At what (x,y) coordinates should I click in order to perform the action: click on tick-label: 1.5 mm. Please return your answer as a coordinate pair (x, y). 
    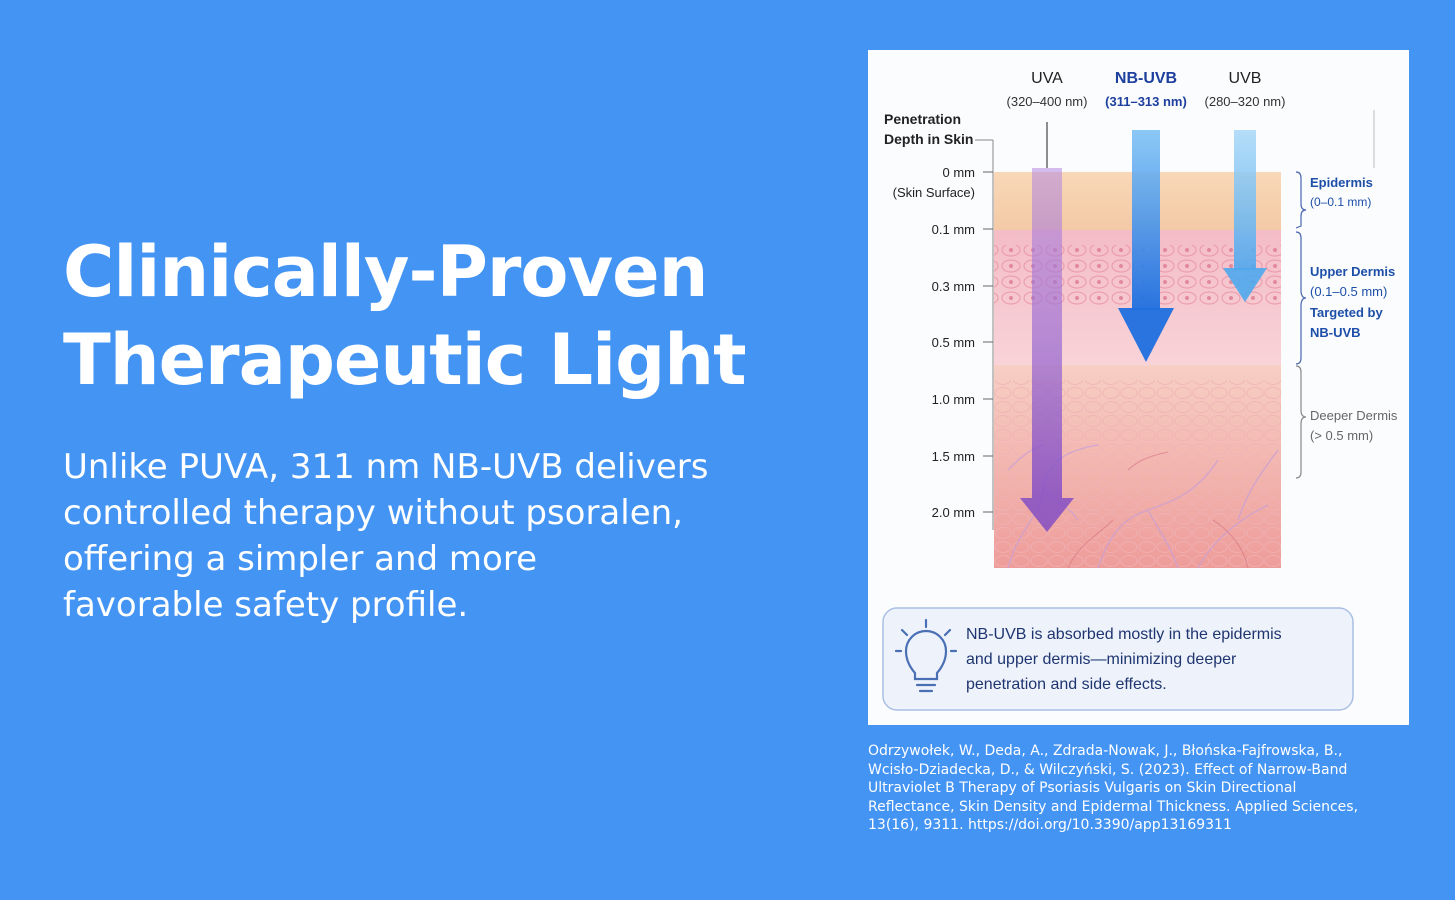
    Looking at the image, I should click on (953, 456).